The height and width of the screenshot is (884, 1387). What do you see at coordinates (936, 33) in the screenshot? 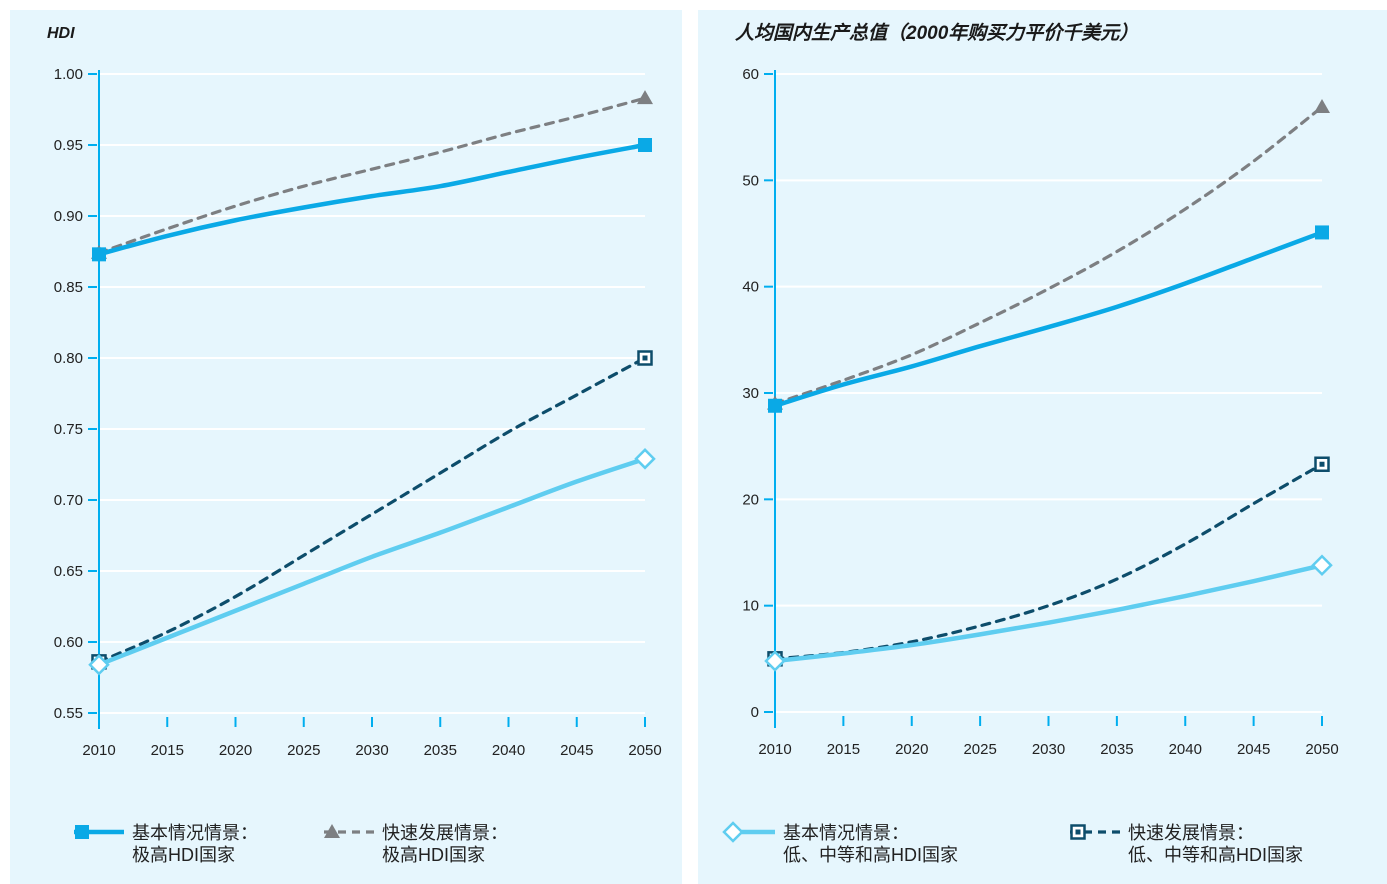
I see `gdp-chart-title: 人均国内生产总值（2000年购买力平价千美元）` at bounding box center [936, 33].